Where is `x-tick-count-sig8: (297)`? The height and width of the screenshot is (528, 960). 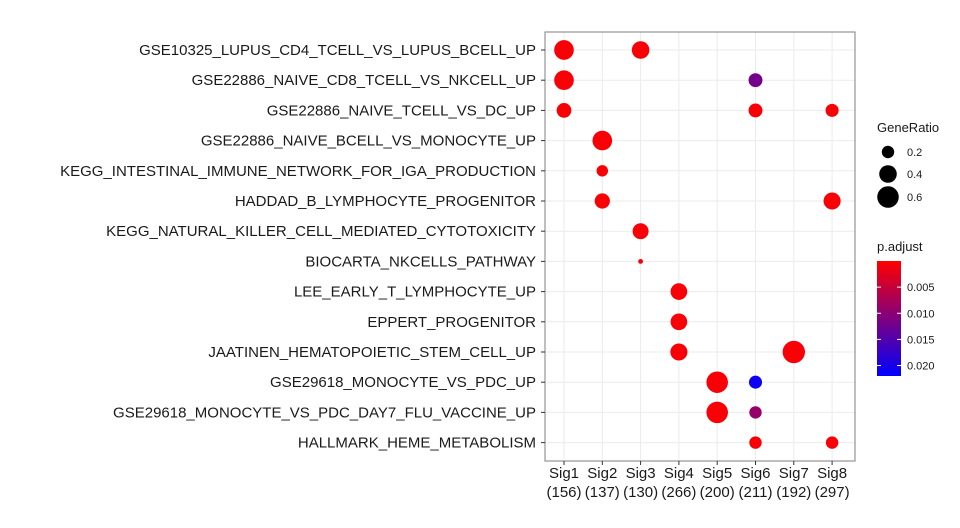
x-tick-count-sig8: (297) is located at coordinates (832, 492).